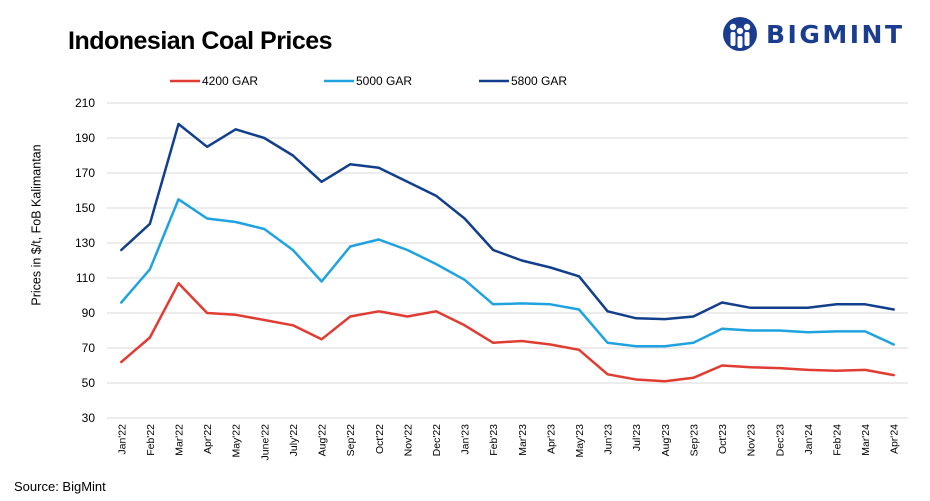 Image resolution: width=930 pixels, height=501 pixels. What do you see at coordinates (551, 439) in the screenshot?
I see `x-tick-label: Apr'23` at bounding box center [551, 439].